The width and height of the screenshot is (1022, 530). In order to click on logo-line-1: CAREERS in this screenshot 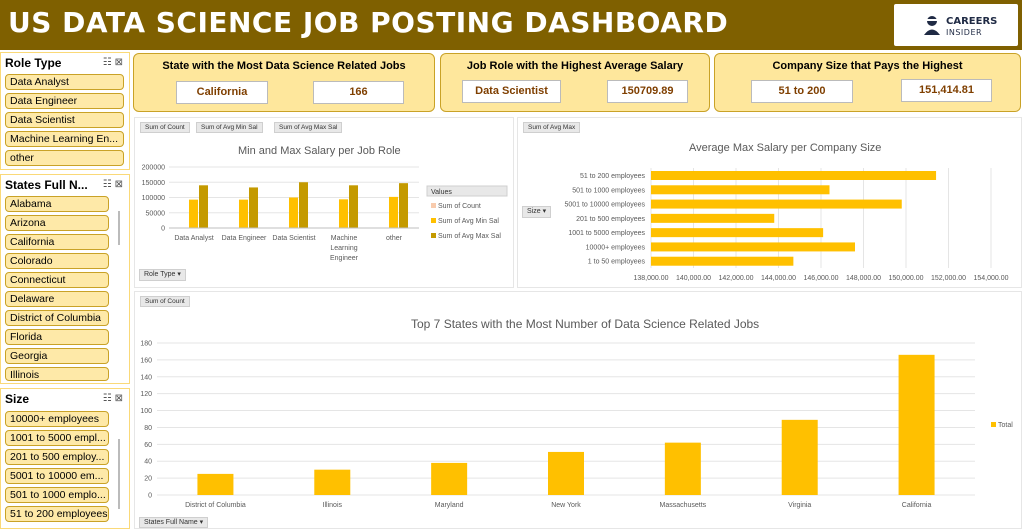, I will do `click(972, 21)`.